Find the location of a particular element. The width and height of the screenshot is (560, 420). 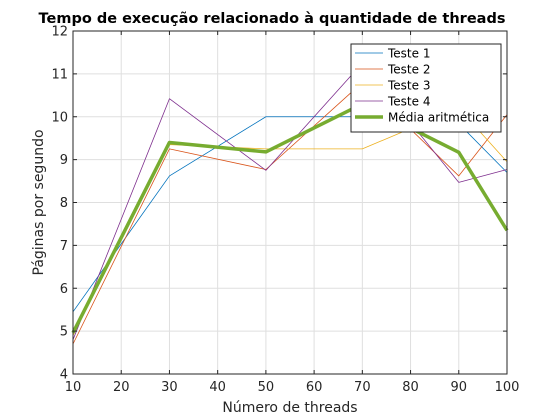

x-tick-label: 40 is located at coordinates (217, 387).